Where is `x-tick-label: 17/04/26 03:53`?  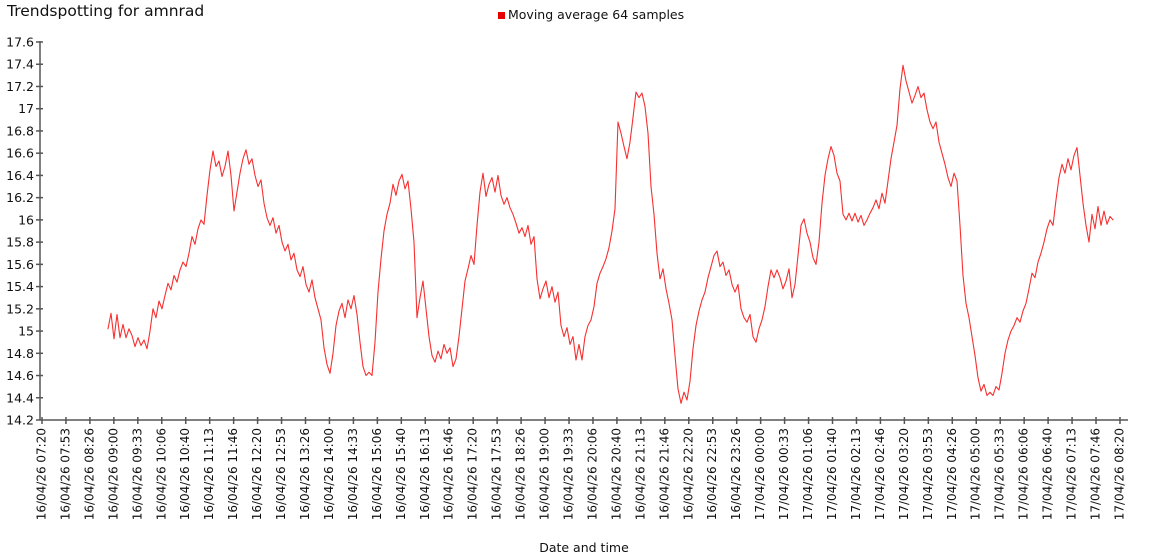
x-tick-label: 17/04/26 03:53 is located at coordinates (928, 474).